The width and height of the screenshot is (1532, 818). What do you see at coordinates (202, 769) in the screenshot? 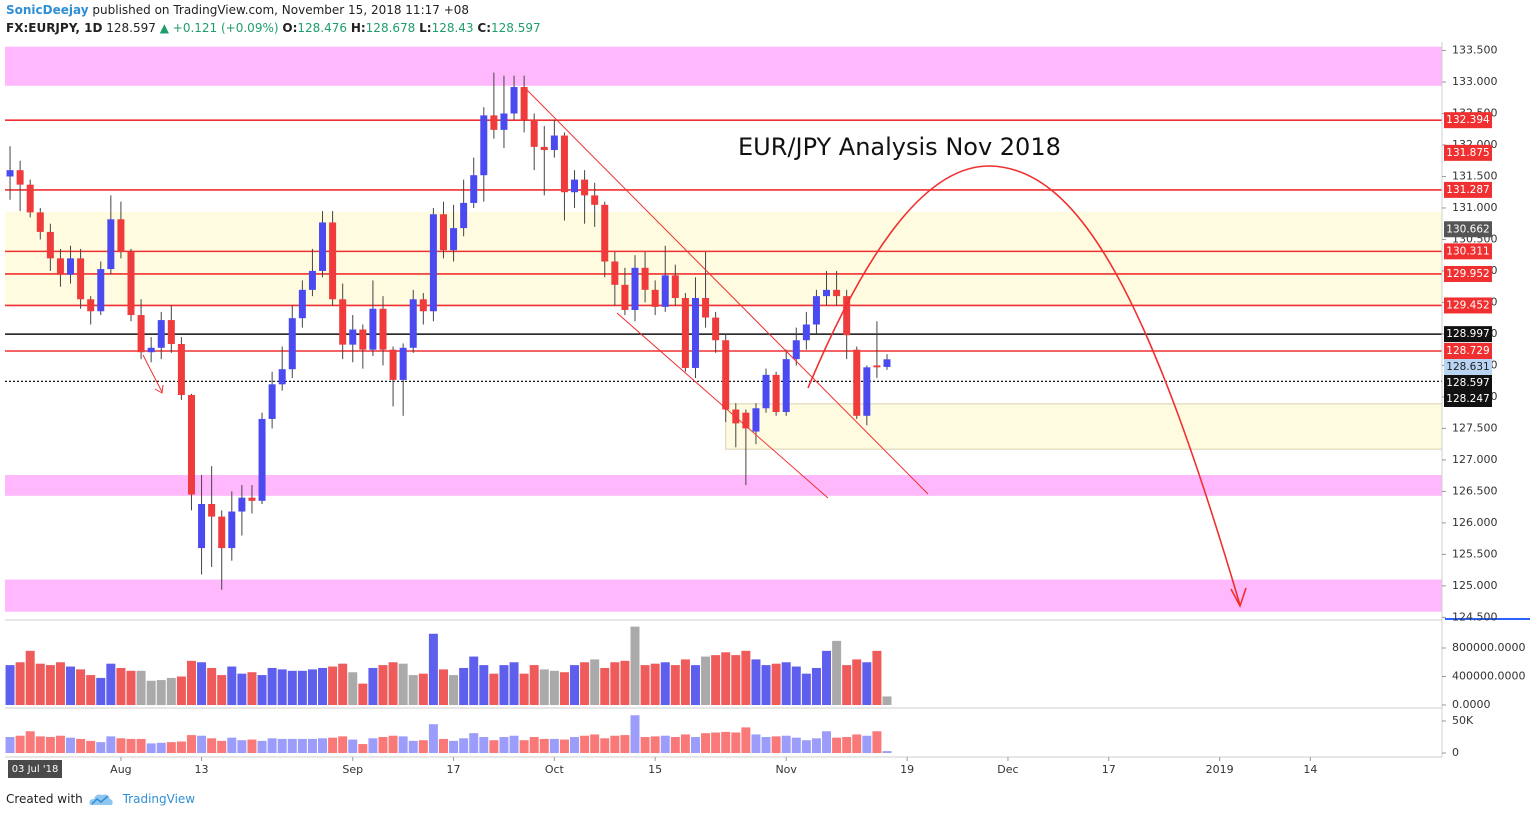
I see `x-tick-label: 13` at bounding box center [202, 769].